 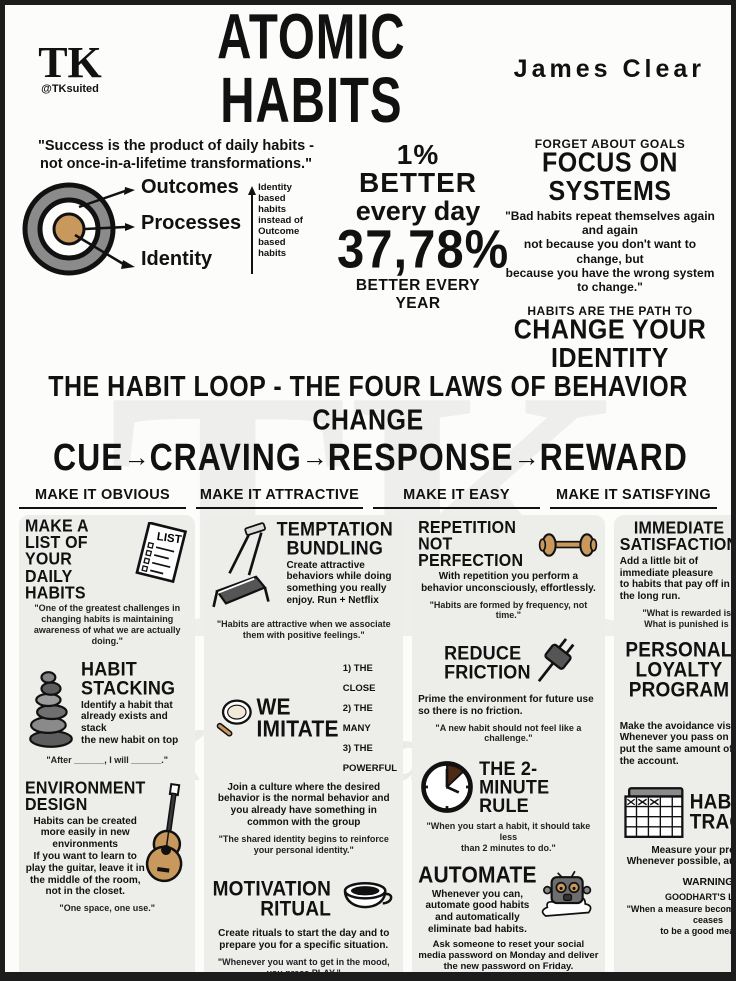 What do you see at coordinates (107, 908) in the screenshot?
I see `card-quote: "One space, one use."` at bounding box center [107, 908].